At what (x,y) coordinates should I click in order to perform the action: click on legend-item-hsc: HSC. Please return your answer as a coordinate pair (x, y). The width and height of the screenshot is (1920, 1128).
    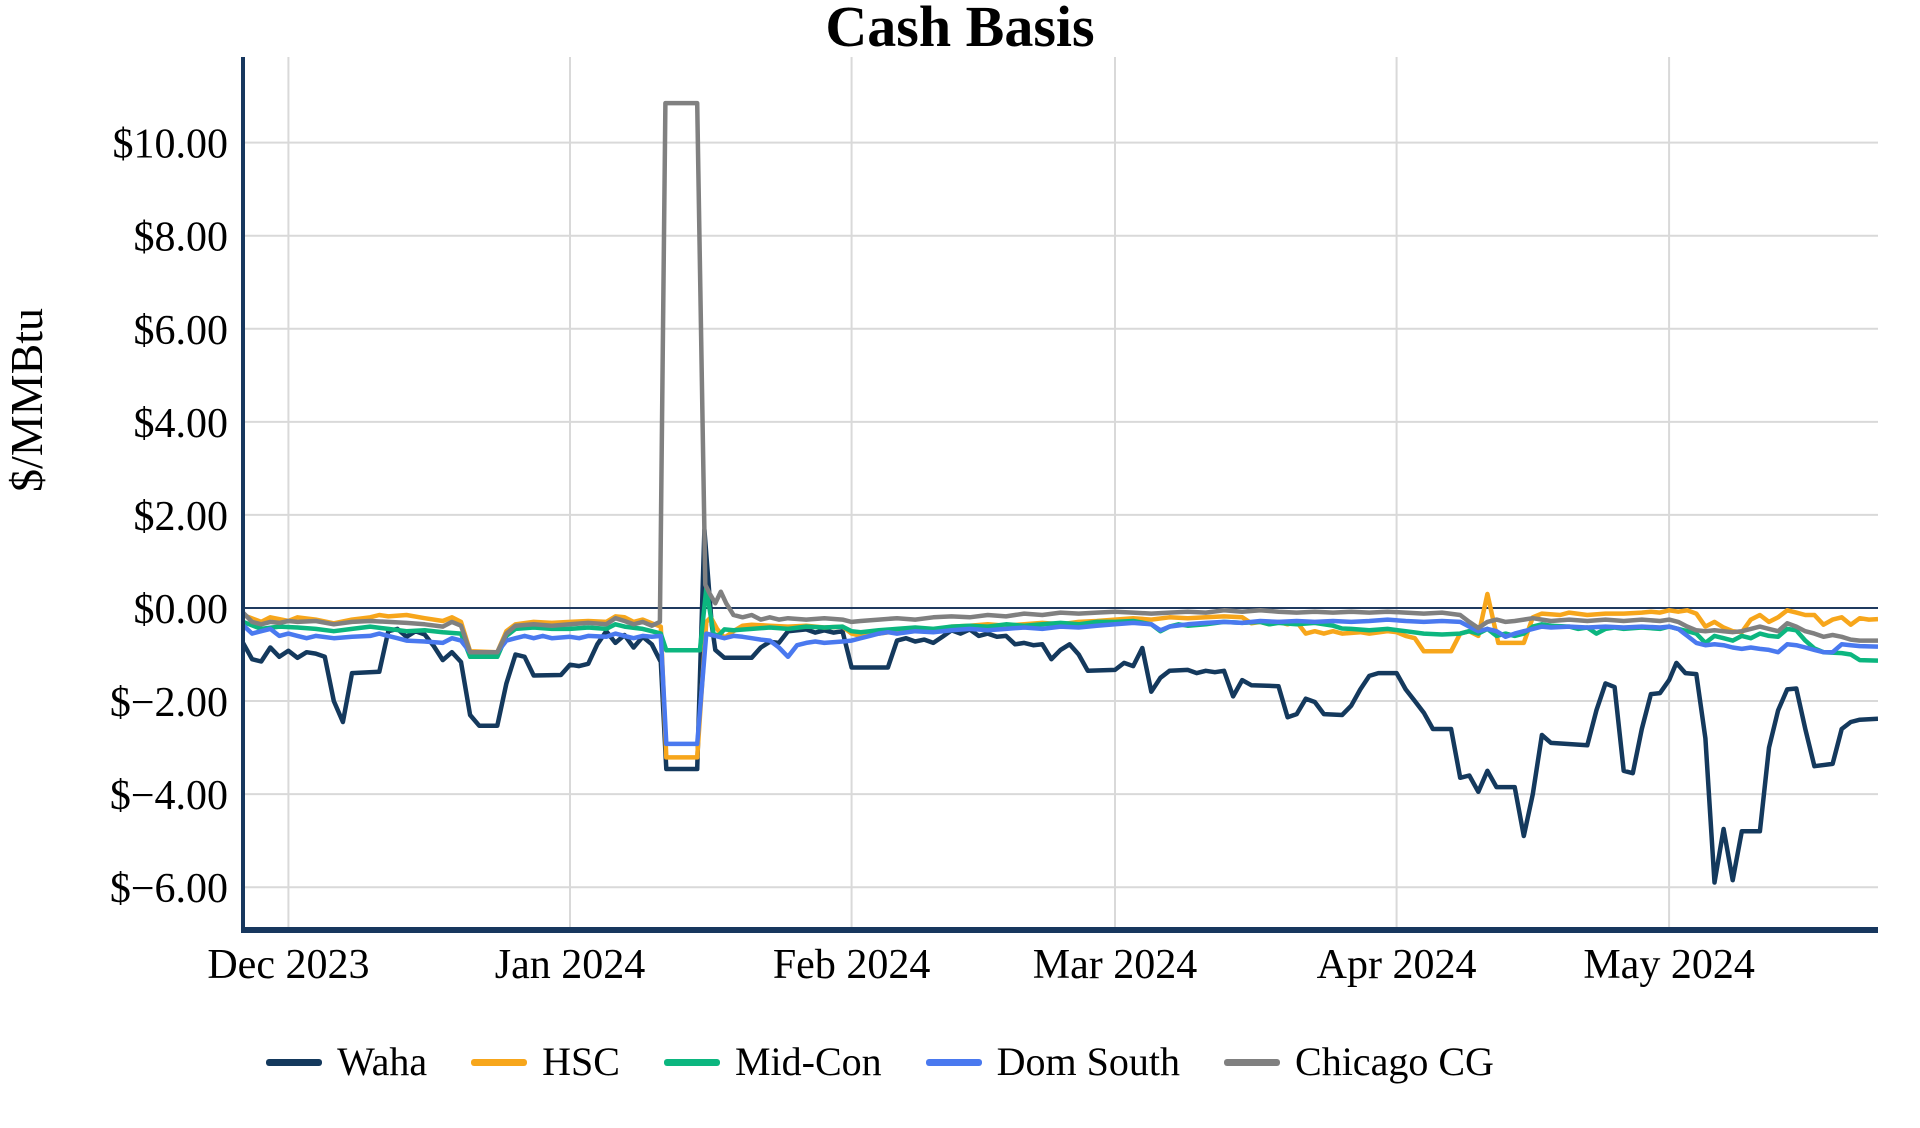
    Looking at the image, I should click on (545, 1062).